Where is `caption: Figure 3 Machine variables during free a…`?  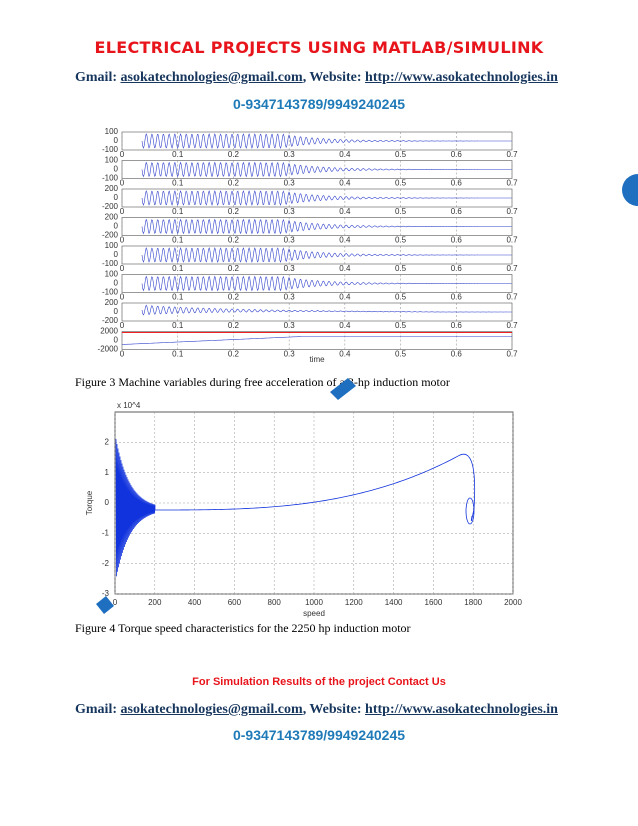
caption: Figure 3 Machine variables during free a… is located at coordinates (262, 382).